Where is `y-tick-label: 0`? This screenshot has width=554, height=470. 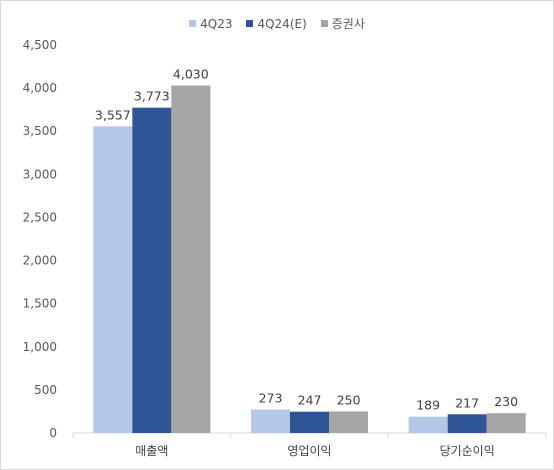
y-tick-label: 0 is located at coordinates (53, 433).